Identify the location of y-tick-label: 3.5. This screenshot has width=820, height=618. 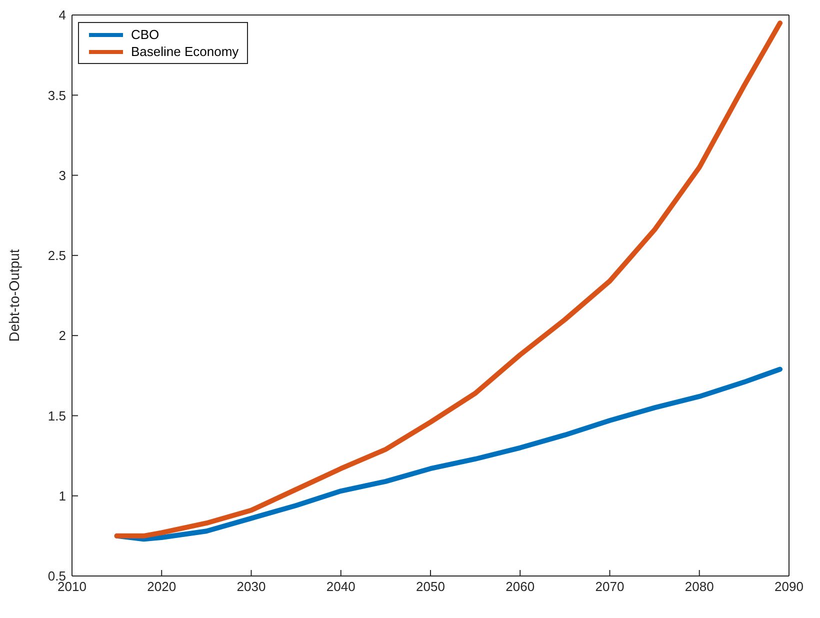
(57, 95).